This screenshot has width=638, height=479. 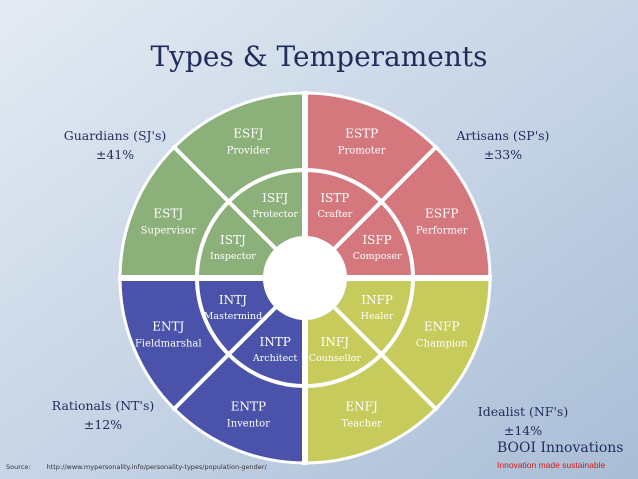 What do you see at coordinates (442, 327) in the screenshot?
I see `type-code-enfp: ENFP` at bounding box center [442, 327].